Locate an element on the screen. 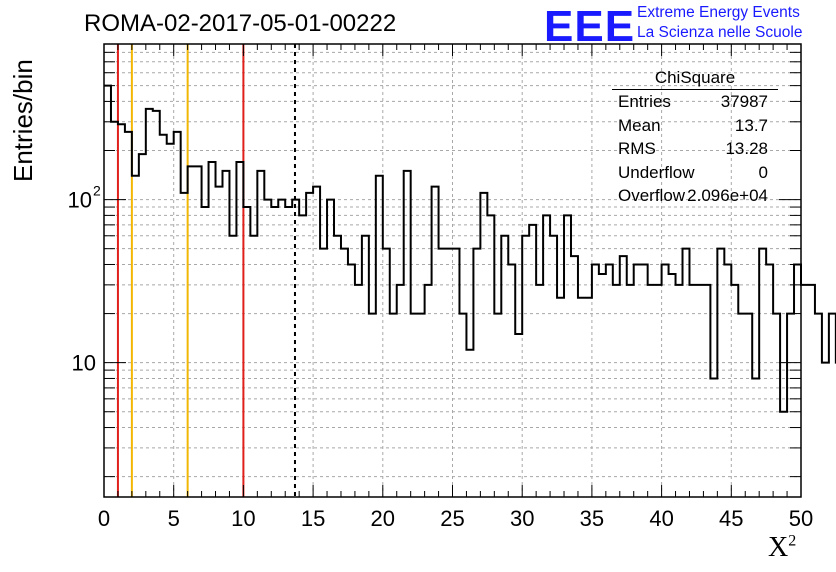  stats-value: 37987 is located at coordinates (744, 101).